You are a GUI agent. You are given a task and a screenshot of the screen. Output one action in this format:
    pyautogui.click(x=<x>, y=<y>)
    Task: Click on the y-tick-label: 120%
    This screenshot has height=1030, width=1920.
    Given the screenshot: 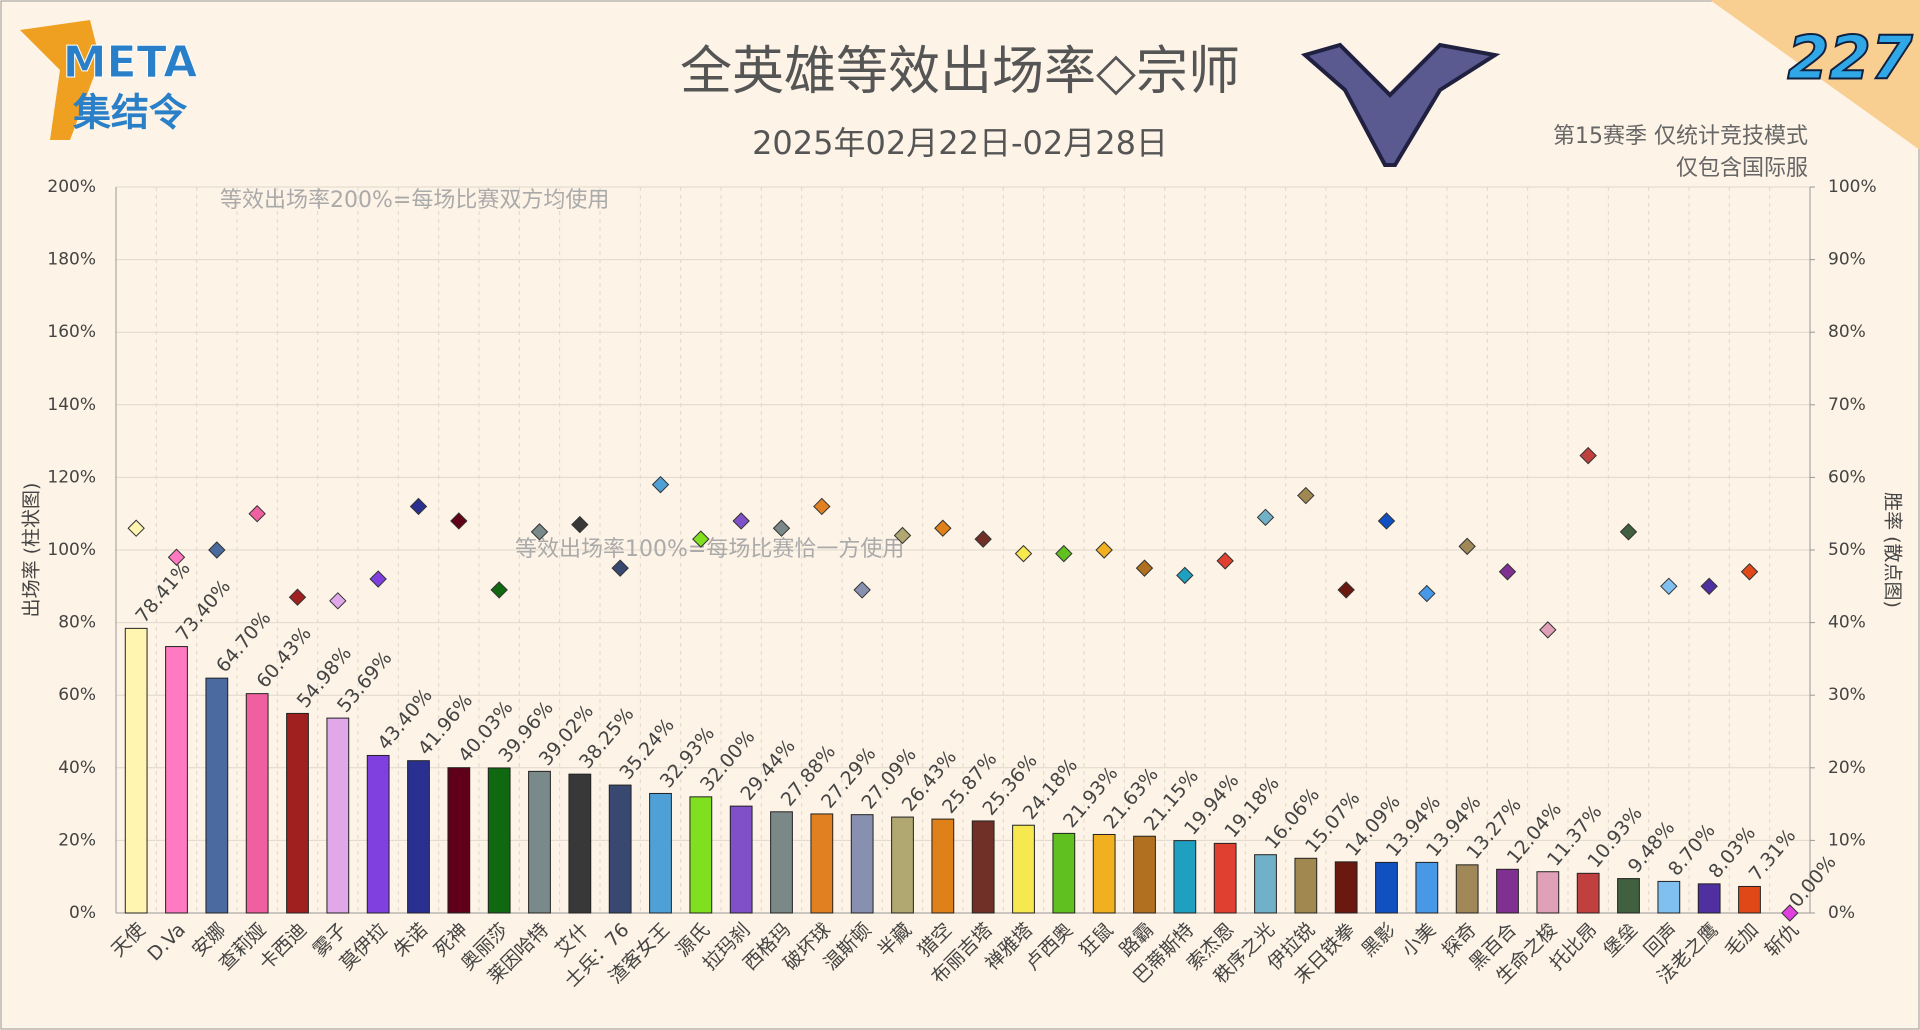 What is the action you would take?
    pyautogui.click(x=71, y=477)
    